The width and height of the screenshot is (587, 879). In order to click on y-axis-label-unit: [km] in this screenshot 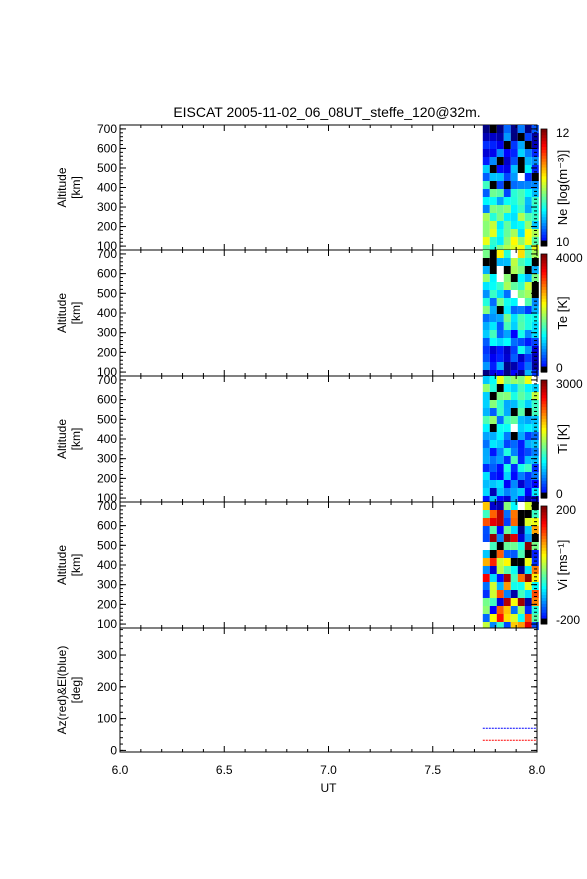, I will do `click(76, 313)`.